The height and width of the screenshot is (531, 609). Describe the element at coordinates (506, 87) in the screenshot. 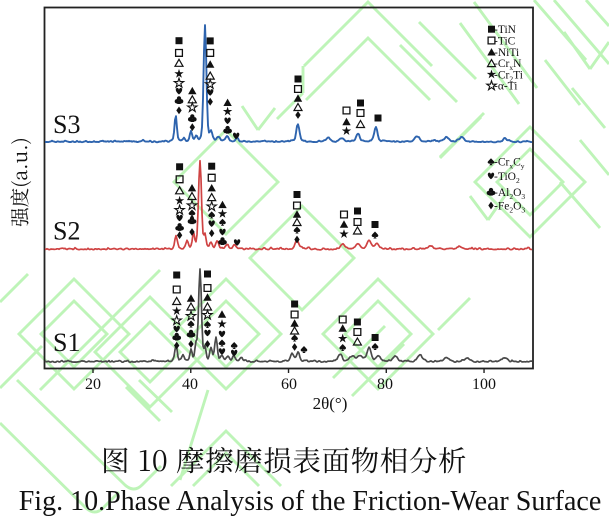

I see `svg-text: -α-Ti` at that location.